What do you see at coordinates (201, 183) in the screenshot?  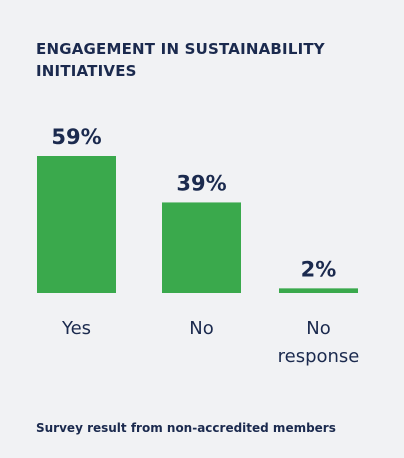 I see `value-label: 39%` at bounding box center [201, 183].